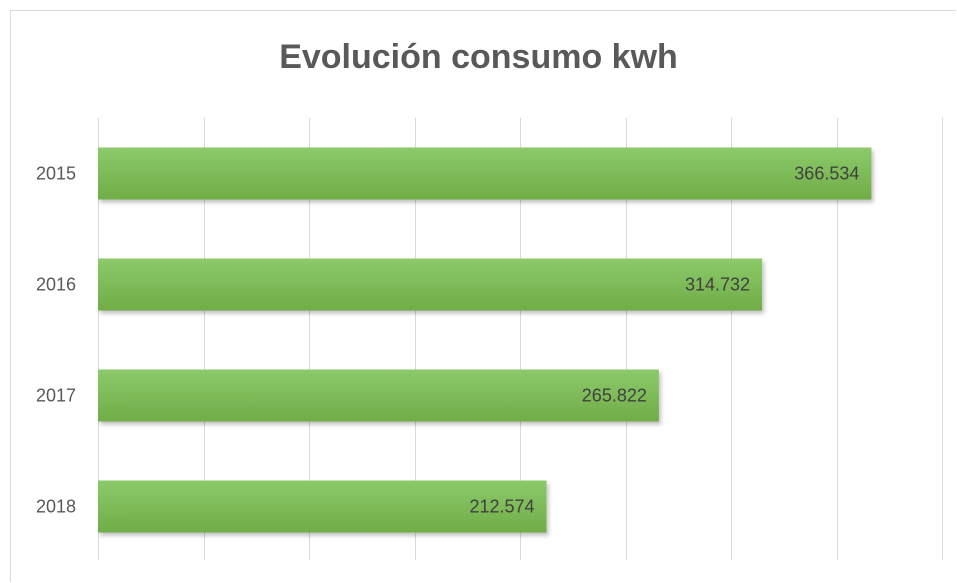 The width and height of the screenshot is (957, 583). Describe the element at coordinates (430, 284) in the screenshot. I see `bar-2016` at that location.